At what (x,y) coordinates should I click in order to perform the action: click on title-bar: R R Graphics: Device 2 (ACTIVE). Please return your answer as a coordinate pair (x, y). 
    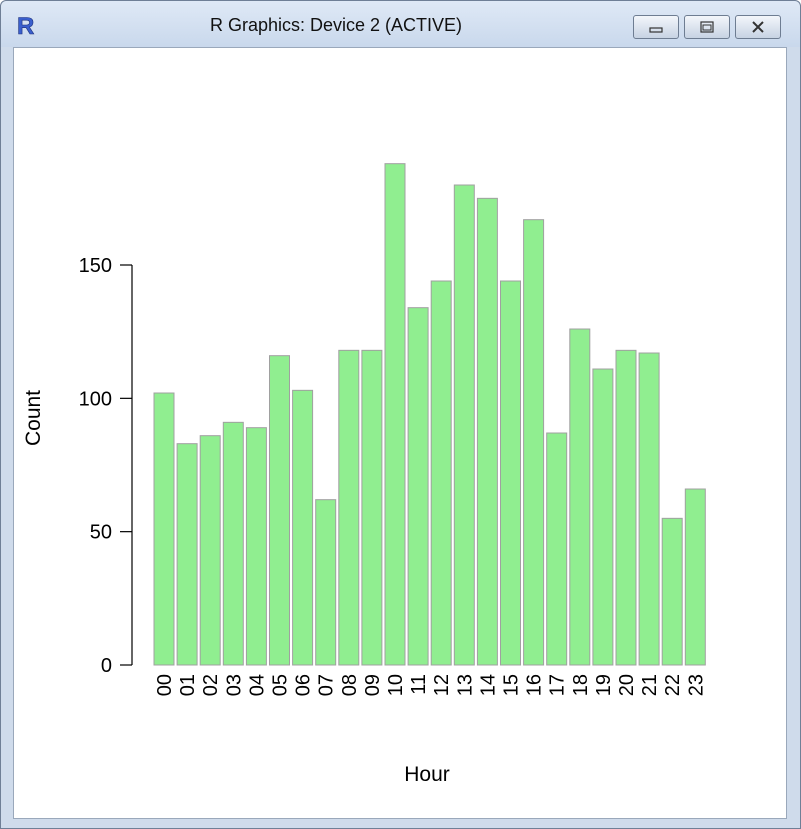
    Looking at the image, I should click on (400, 24).